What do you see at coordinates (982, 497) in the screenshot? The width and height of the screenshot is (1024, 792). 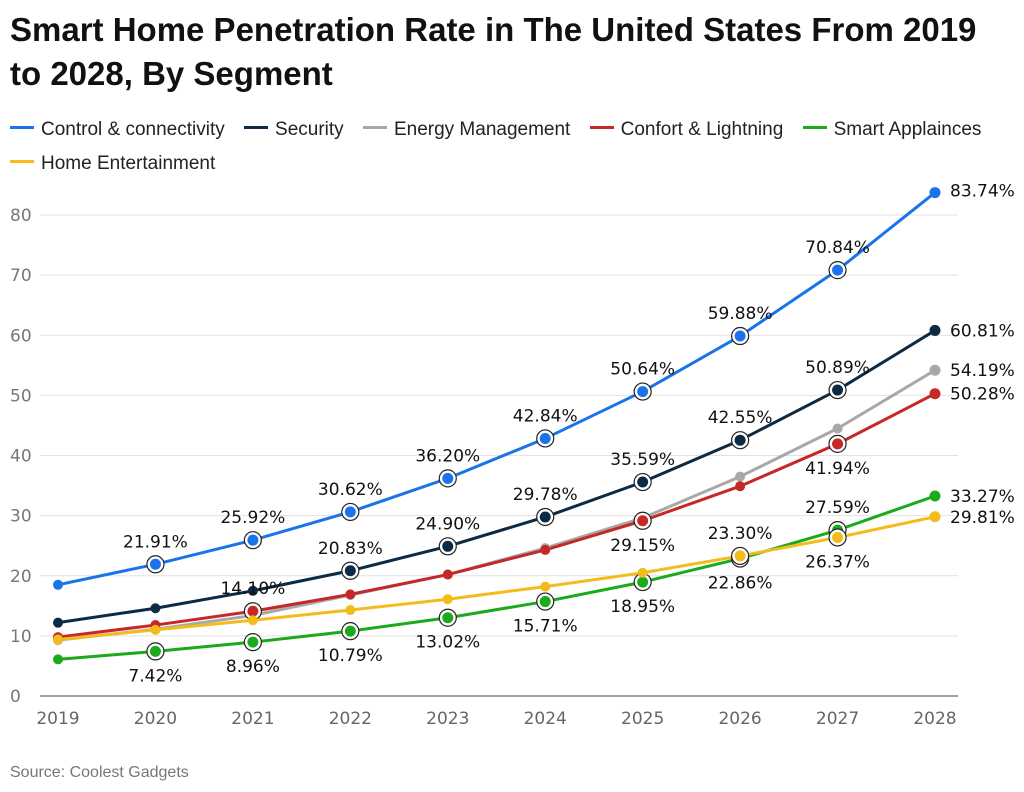 I see `data-label: 33.27%` at bounding box center [982, 497].